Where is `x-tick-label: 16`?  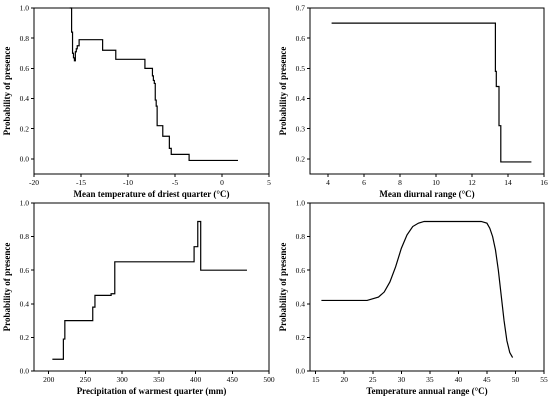
x-tick-label: 16 is located at coordinates (544, 182).